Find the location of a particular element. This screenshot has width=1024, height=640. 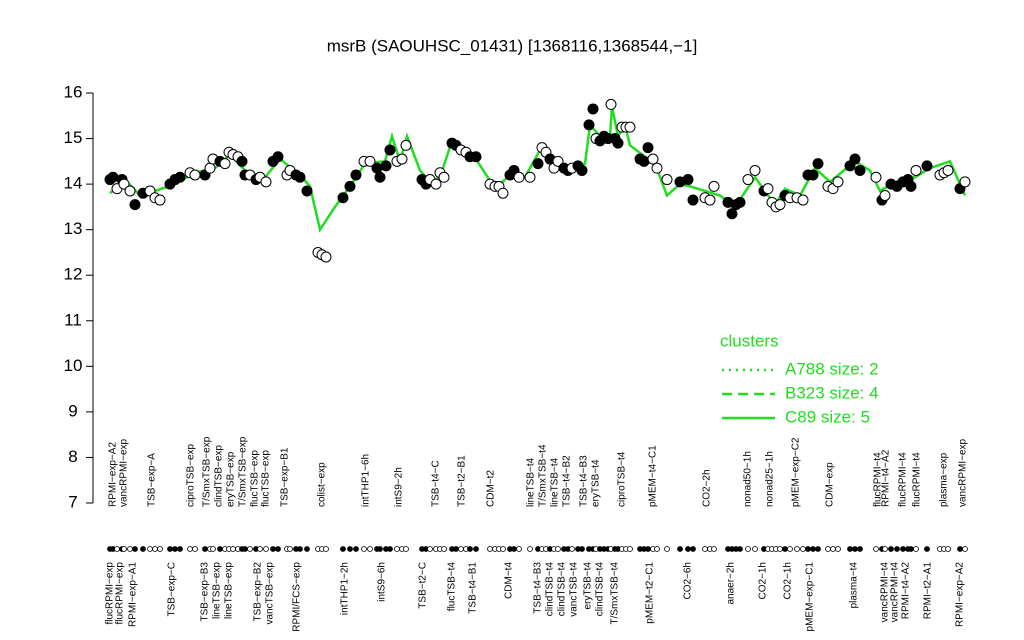

top-label: RPMI−t4−A2 is located at coordinates (886, 478).